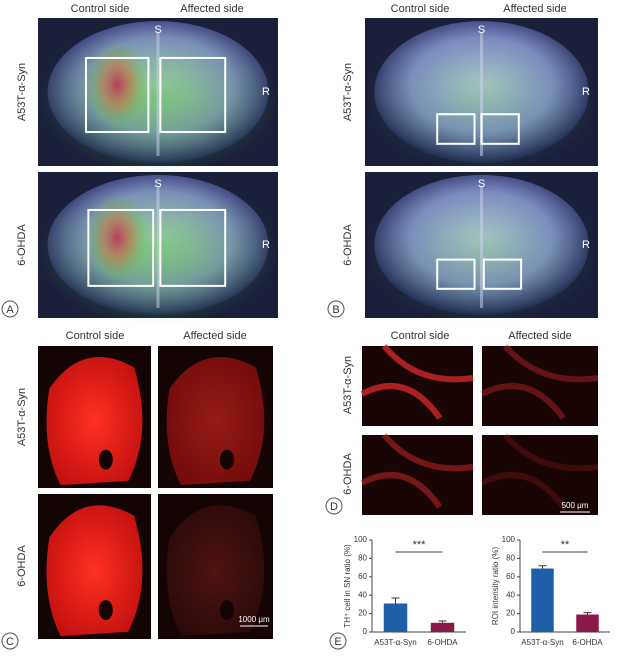 The image size is (622, 660). I want to click on panel-label: D, so click(334, 507).